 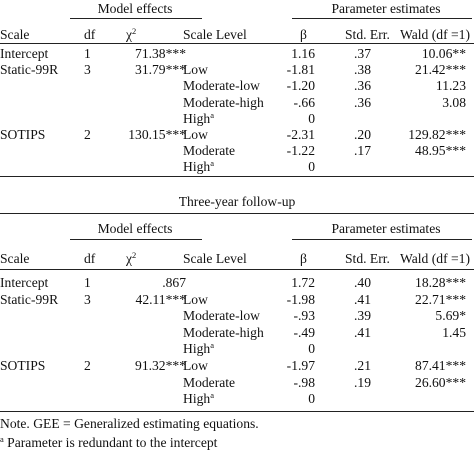 I want to click on cell-wald: 18.28***, so click(x=440, y=283).